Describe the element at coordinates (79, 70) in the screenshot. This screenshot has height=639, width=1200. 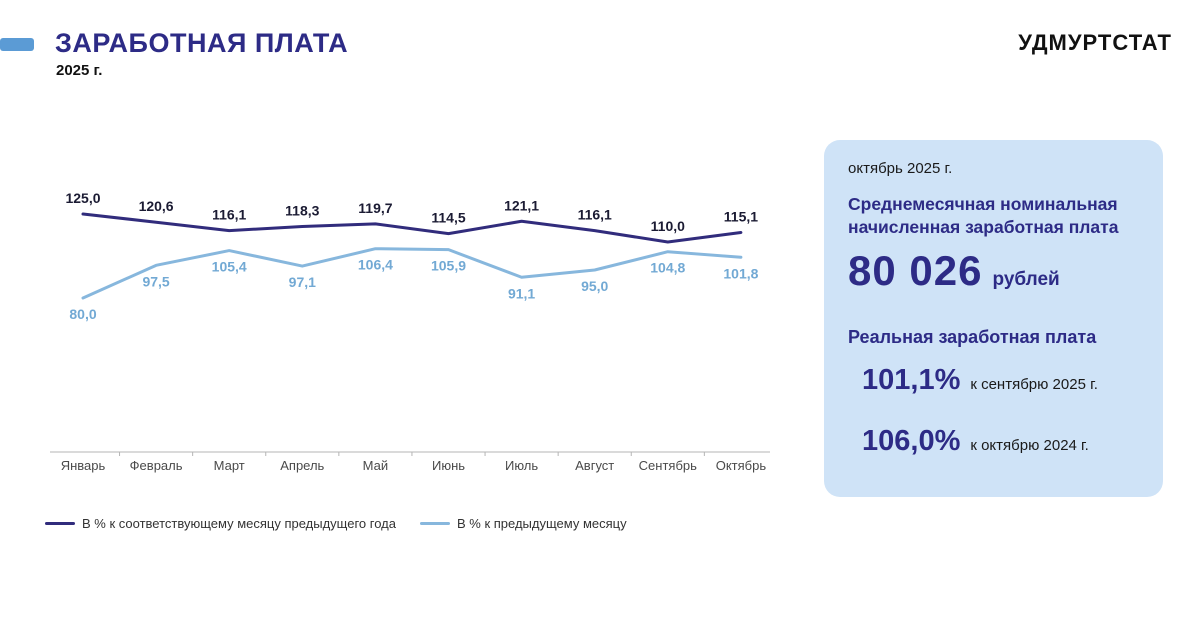
I see `page-subtitle-year: 2025 г.` at that location.